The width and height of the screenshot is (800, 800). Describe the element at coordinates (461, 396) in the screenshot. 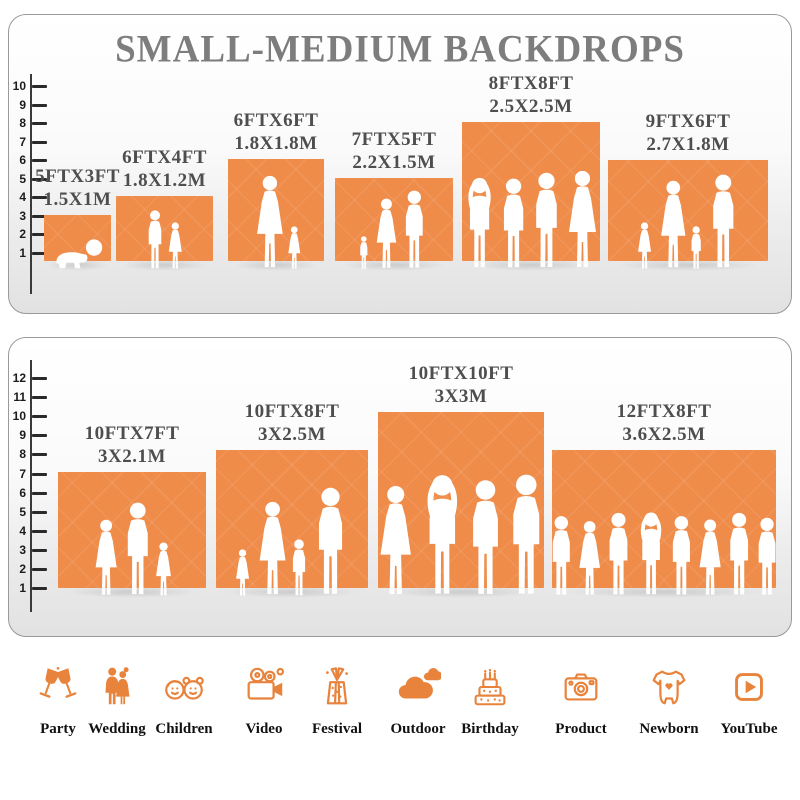

I see `size-meters-text: 3X3M` at that location.